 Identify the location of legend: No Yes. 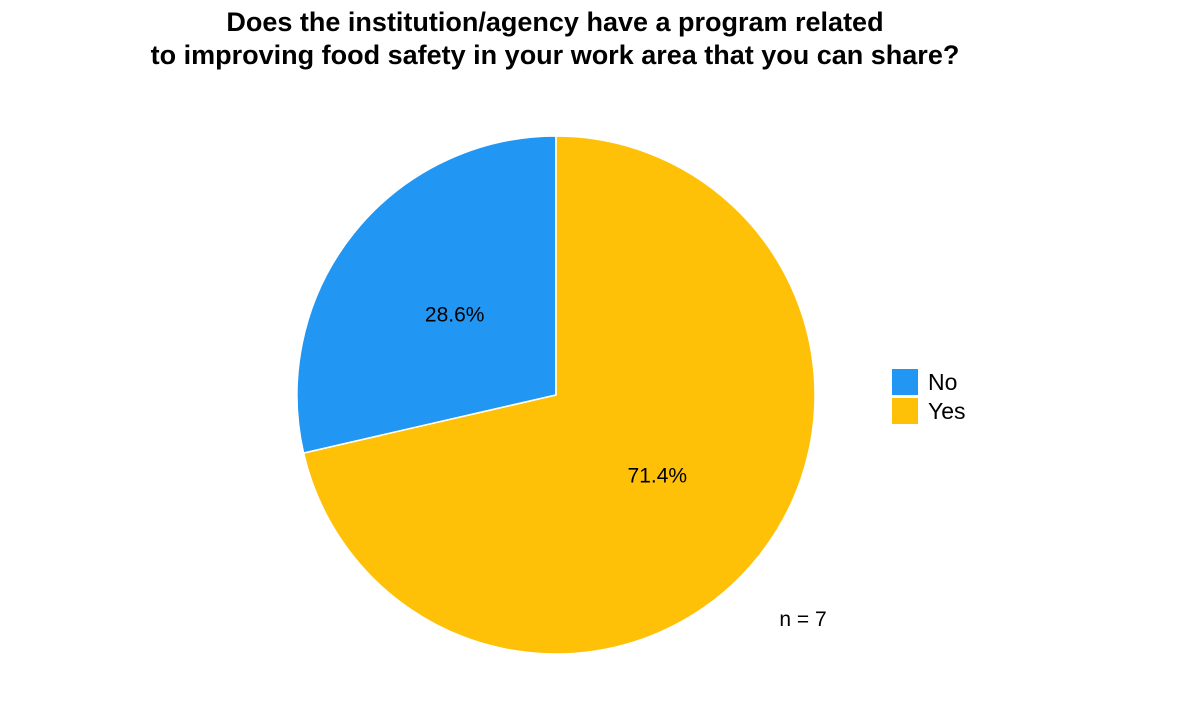
(929, 396).